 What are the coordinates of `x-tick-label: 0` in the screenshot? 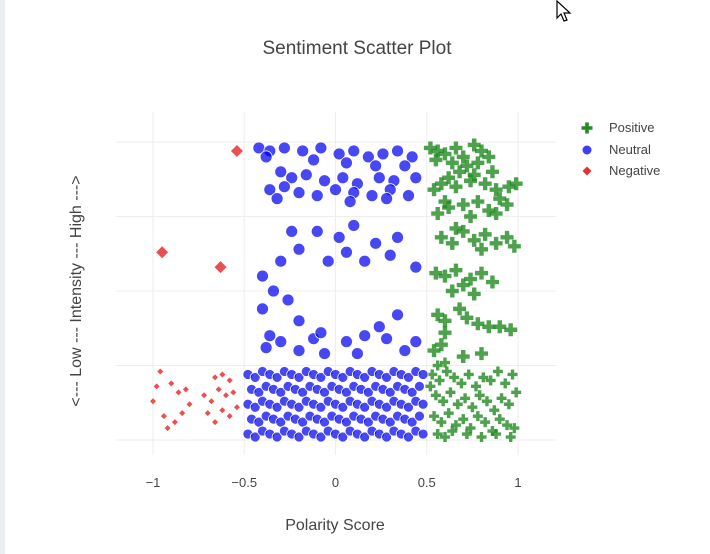 It's located at (335, 482).